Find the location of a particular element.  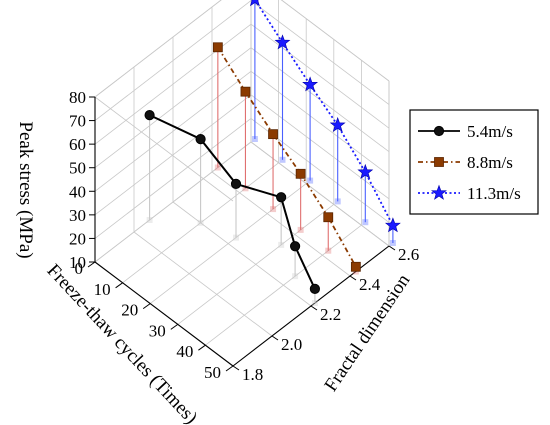

y-tick-label: 2.0 is located at coordinates (291, 344).